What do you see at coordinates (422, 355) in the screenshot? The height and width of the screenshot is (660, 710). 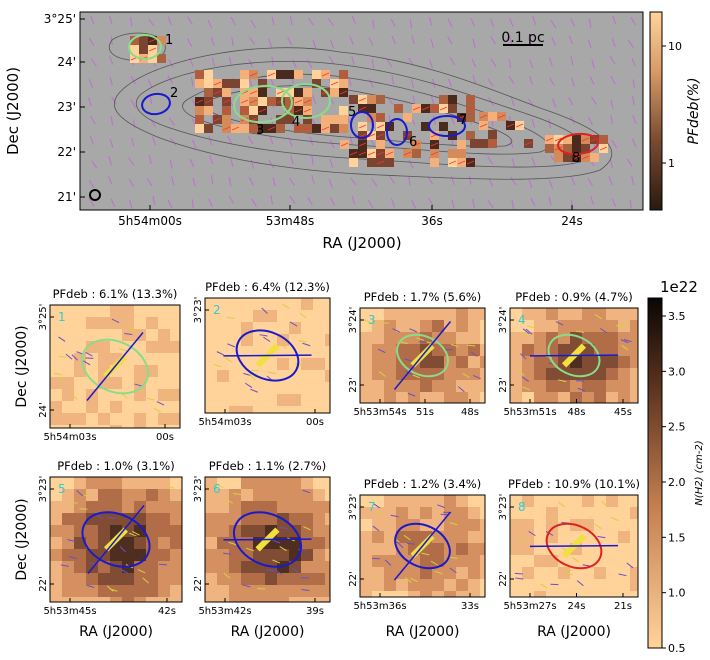 I see `panel-frame` at bounding box center [422, 355].